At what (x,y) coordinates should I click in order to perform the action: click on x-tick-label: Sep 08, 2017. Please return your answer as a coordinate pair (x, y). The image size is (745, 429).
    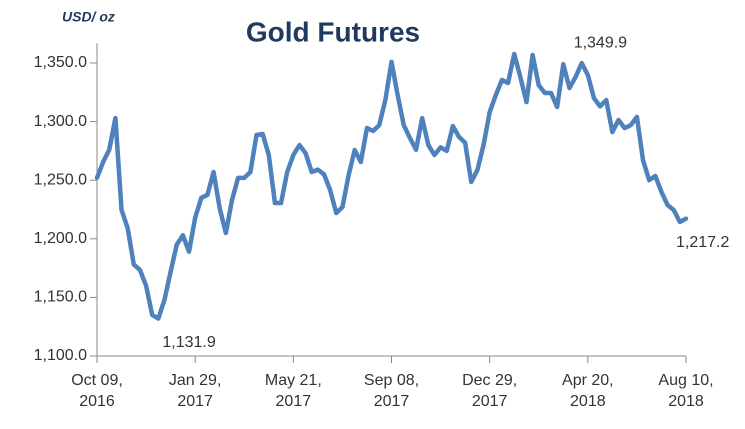
    Looking at the image, I should click on (391, 391).